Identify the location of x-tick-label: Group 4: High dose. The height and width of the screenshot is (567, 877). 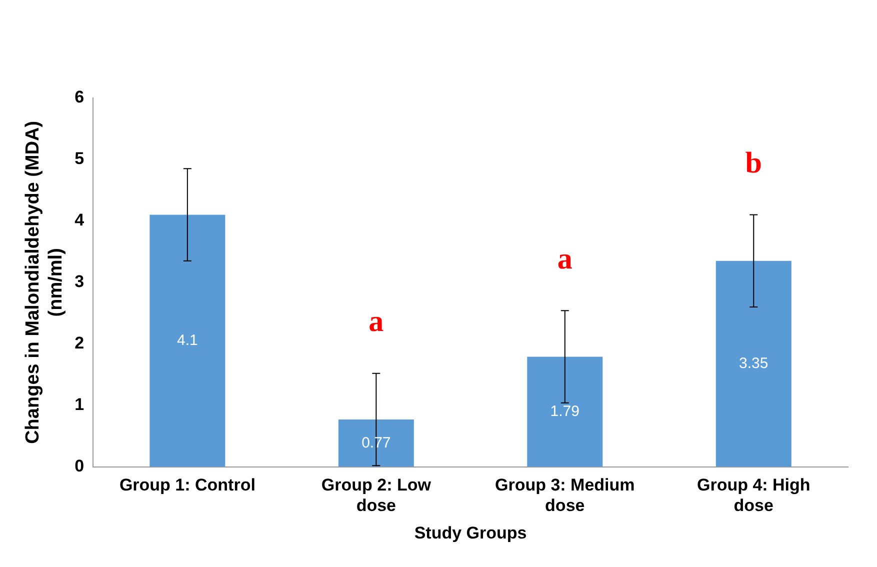
(753, 496).